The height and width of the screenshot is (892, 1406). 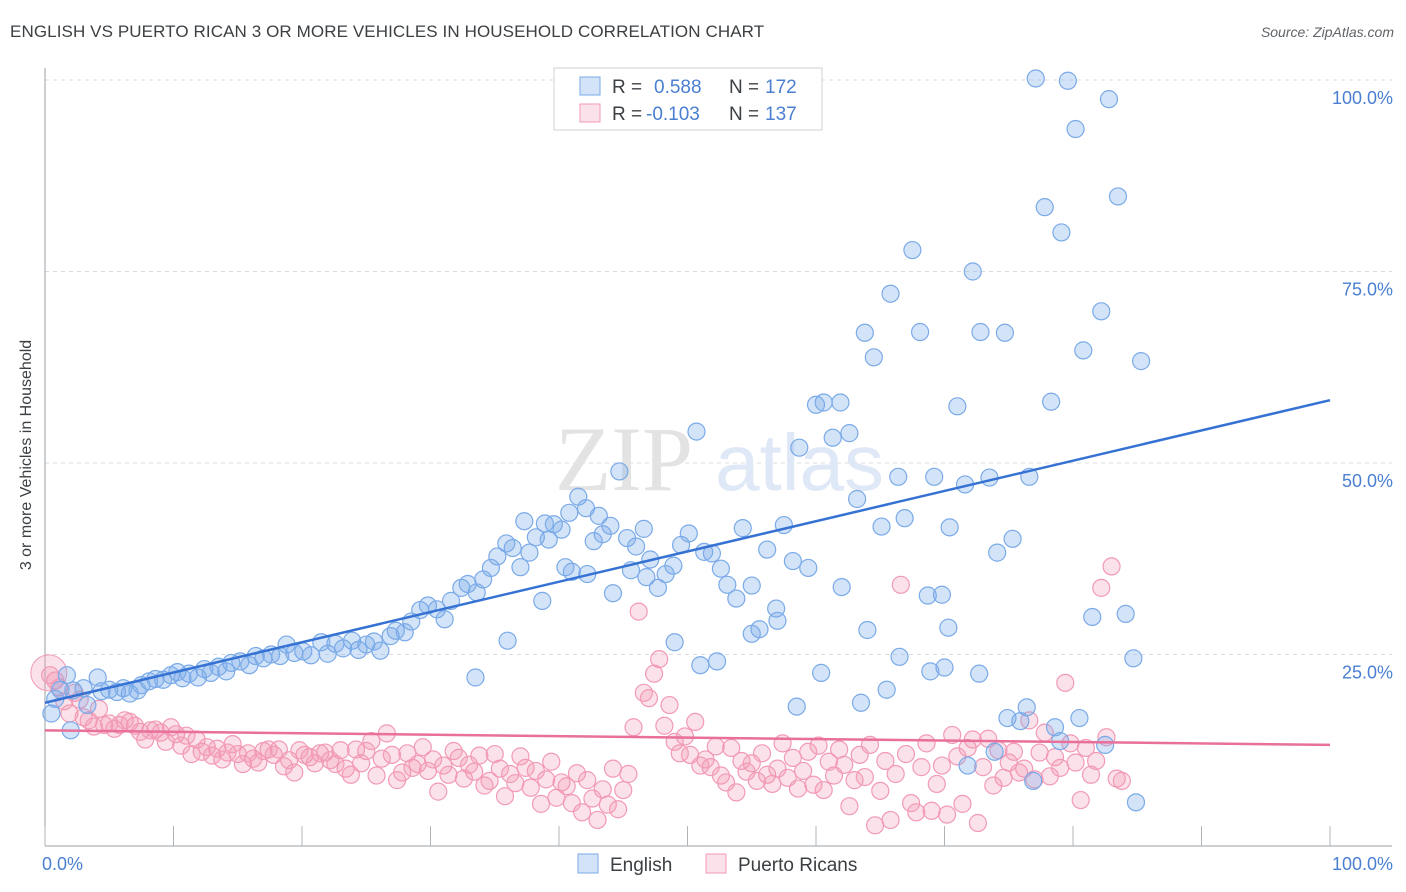 I want to click on x-tick-label: 0.0%, so click(x=62, y=864).